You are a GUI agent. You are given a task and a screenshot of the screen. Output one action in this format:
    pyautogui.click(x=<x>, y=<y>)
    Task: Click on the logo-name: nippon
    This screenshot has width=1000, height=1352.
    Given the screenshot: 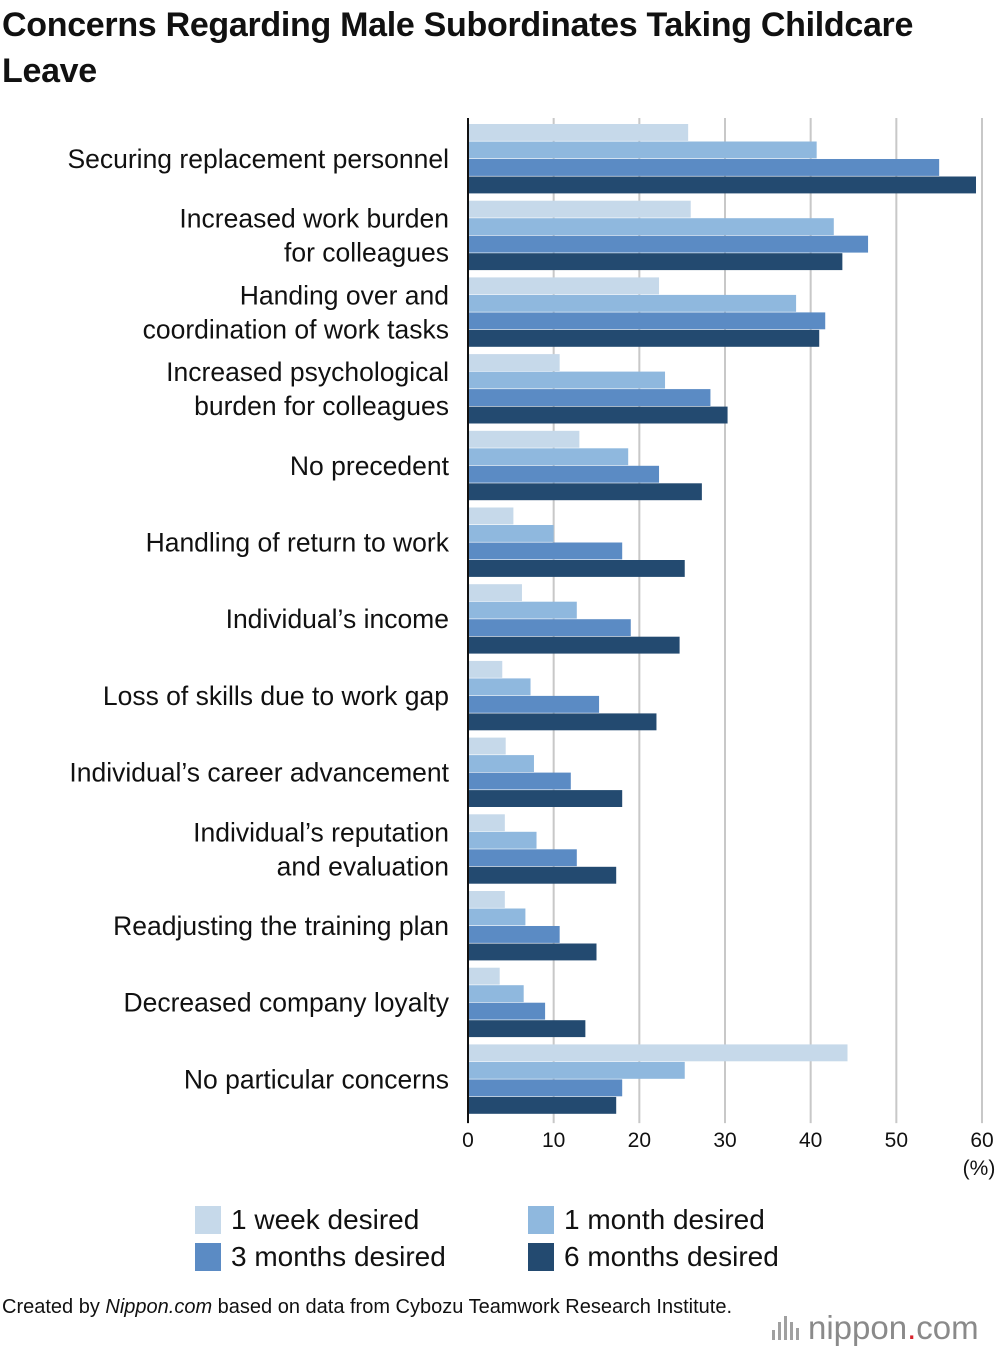 What is the action you would take?
    pyautogui.click(x=858, y=1327)
    